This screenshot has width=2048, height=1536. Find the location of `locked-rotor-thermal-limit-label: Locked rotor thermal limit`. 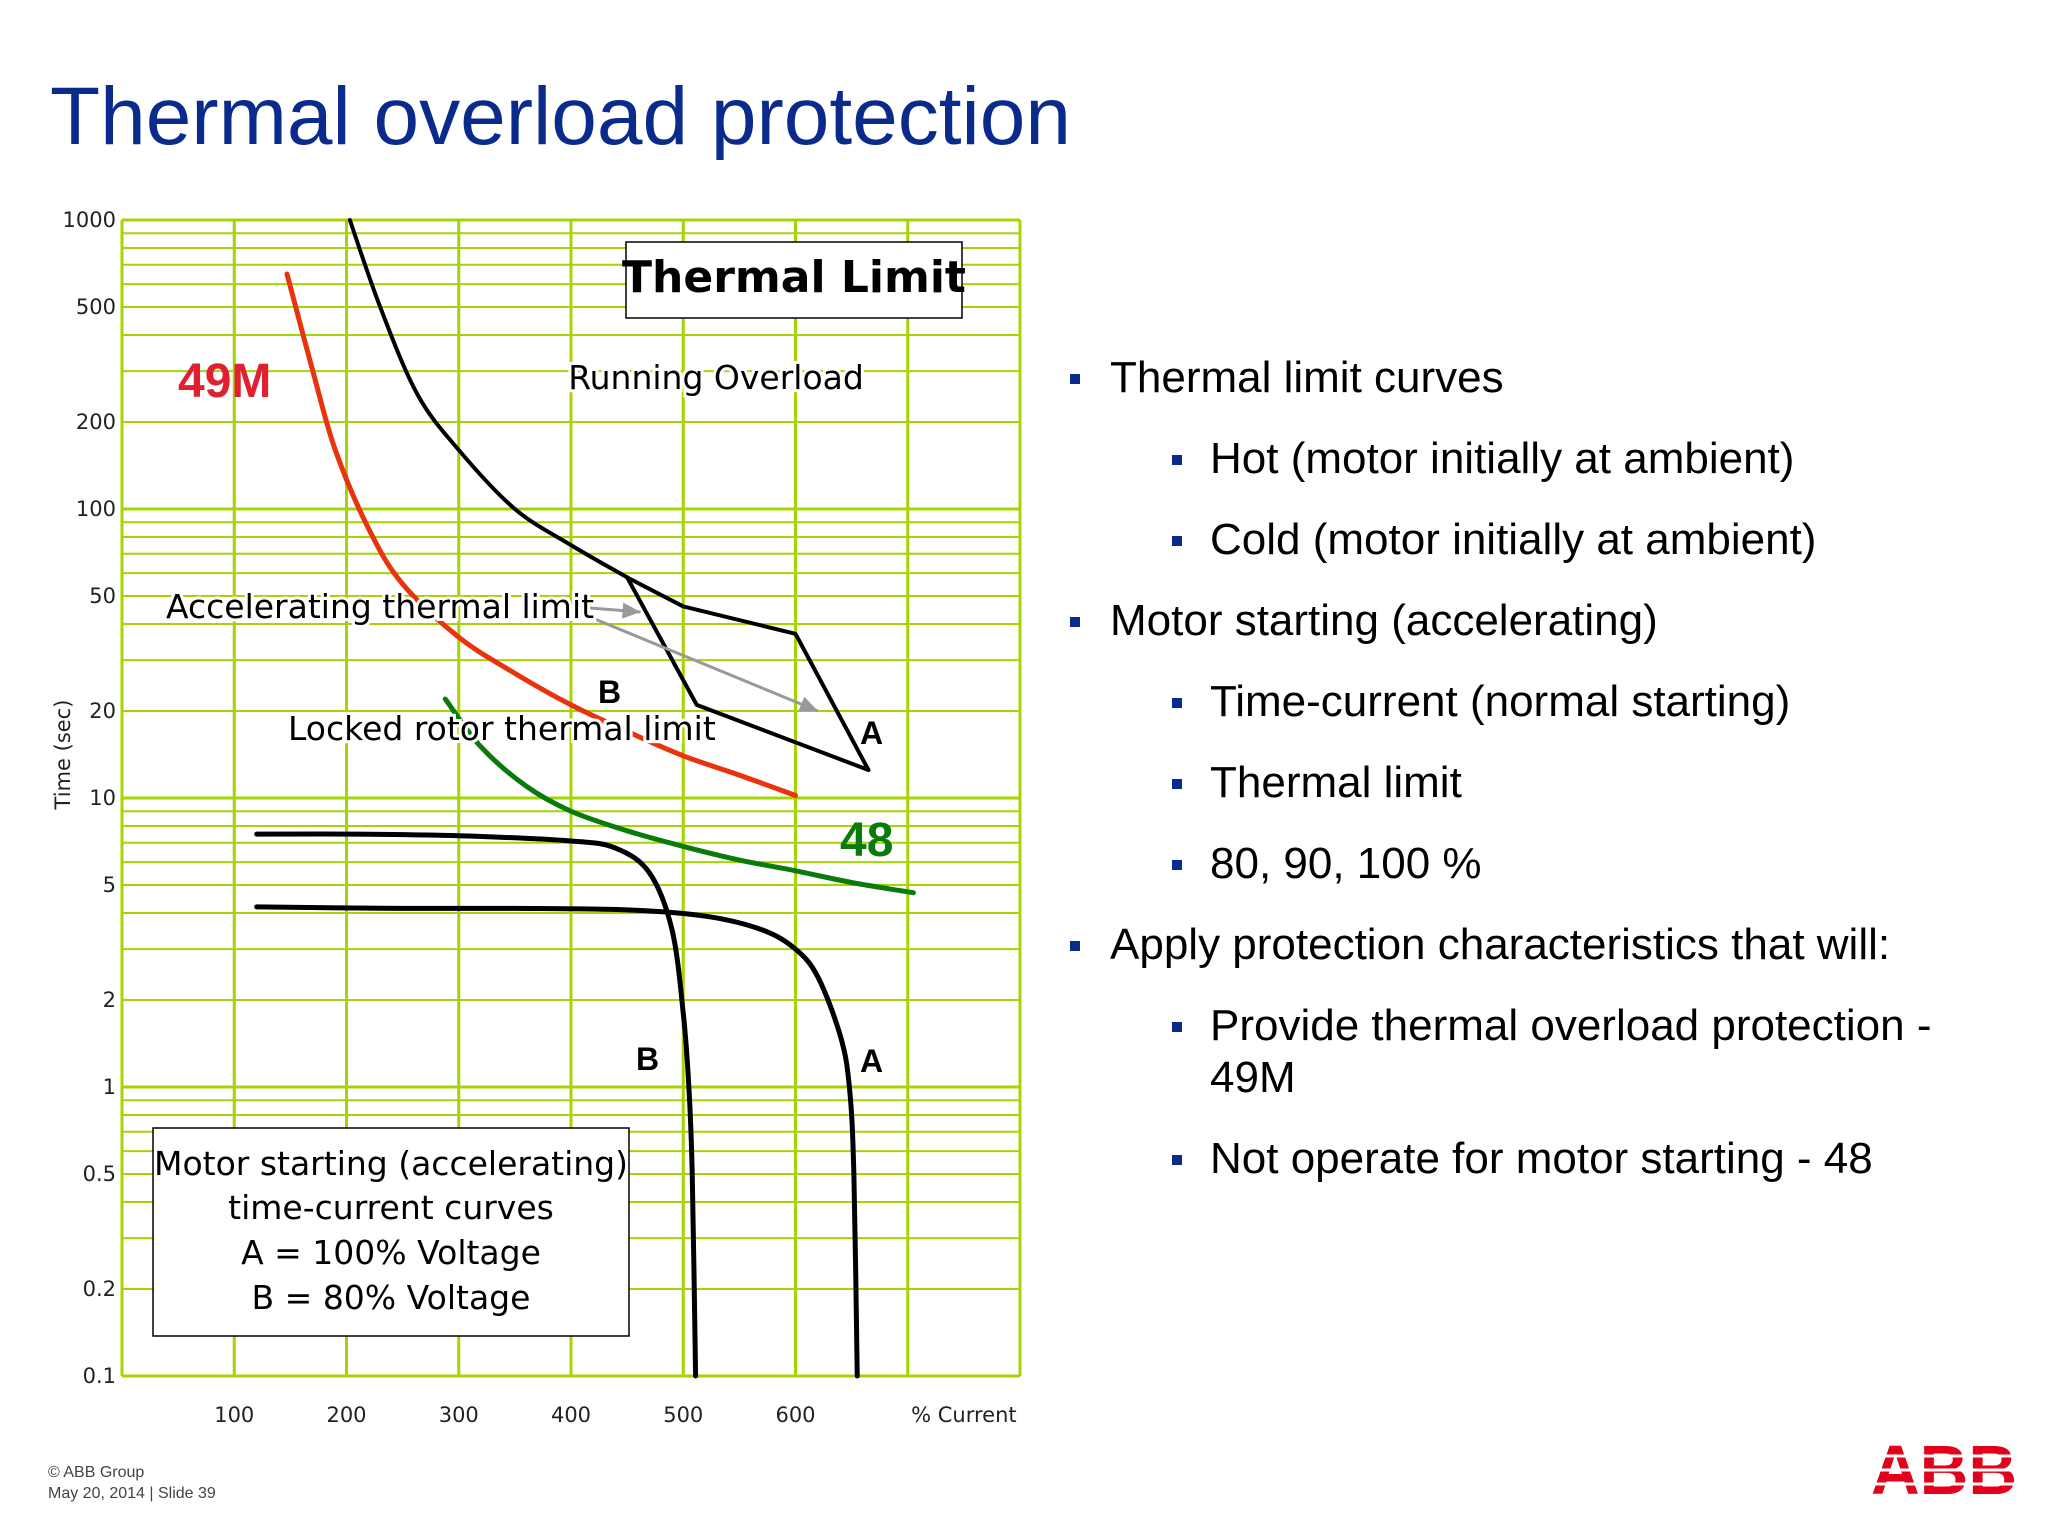

locked-rotor-thermal-limit-label: Locked rotor thermal limit is located at coordinates (502, 728).